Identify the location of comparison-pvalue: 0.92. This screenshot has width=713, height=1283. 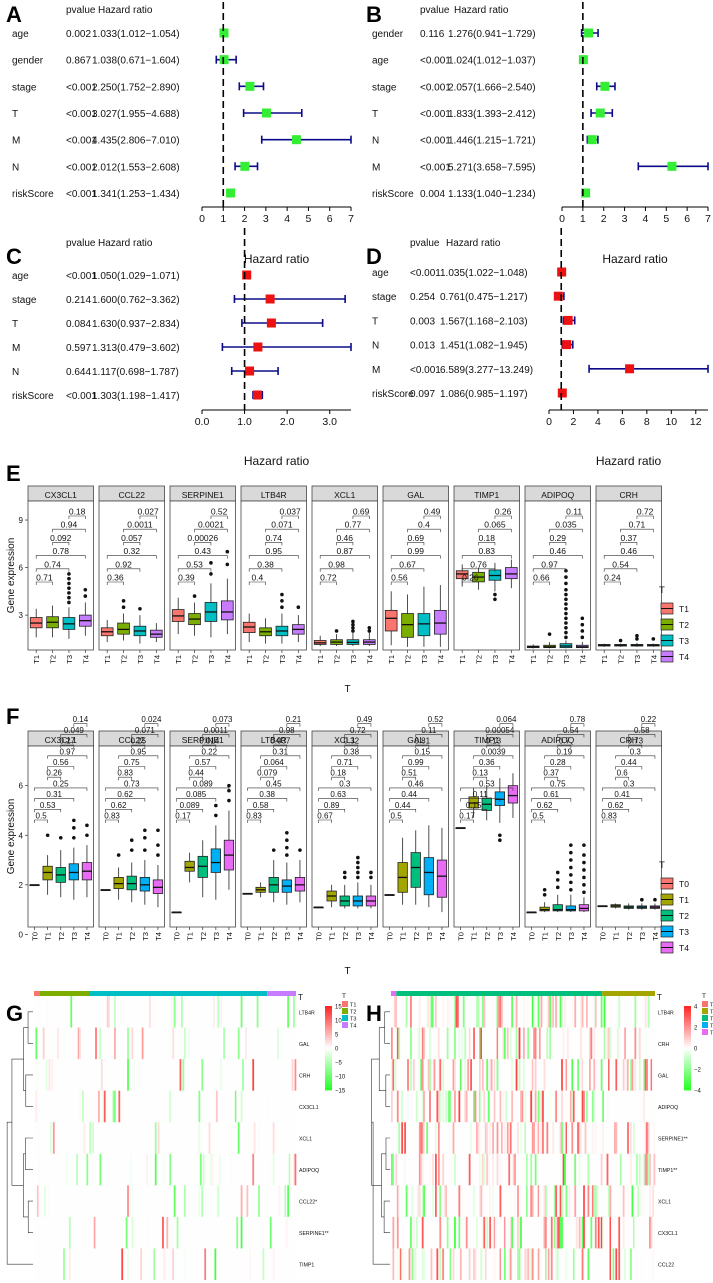
(123, 564).